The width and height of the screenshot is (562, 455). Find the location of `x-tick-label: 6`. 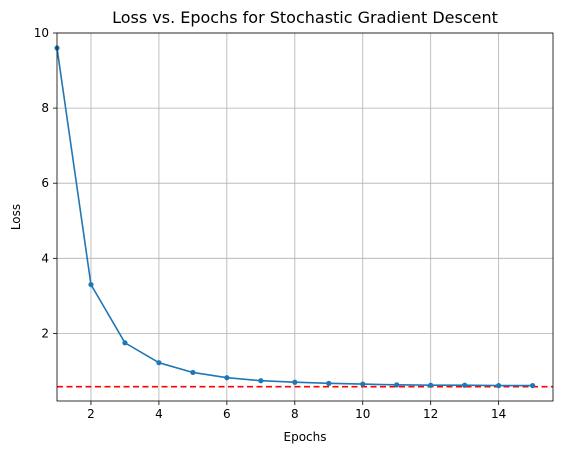

x-tick-label: 6 is located at coordinates (227, 414).